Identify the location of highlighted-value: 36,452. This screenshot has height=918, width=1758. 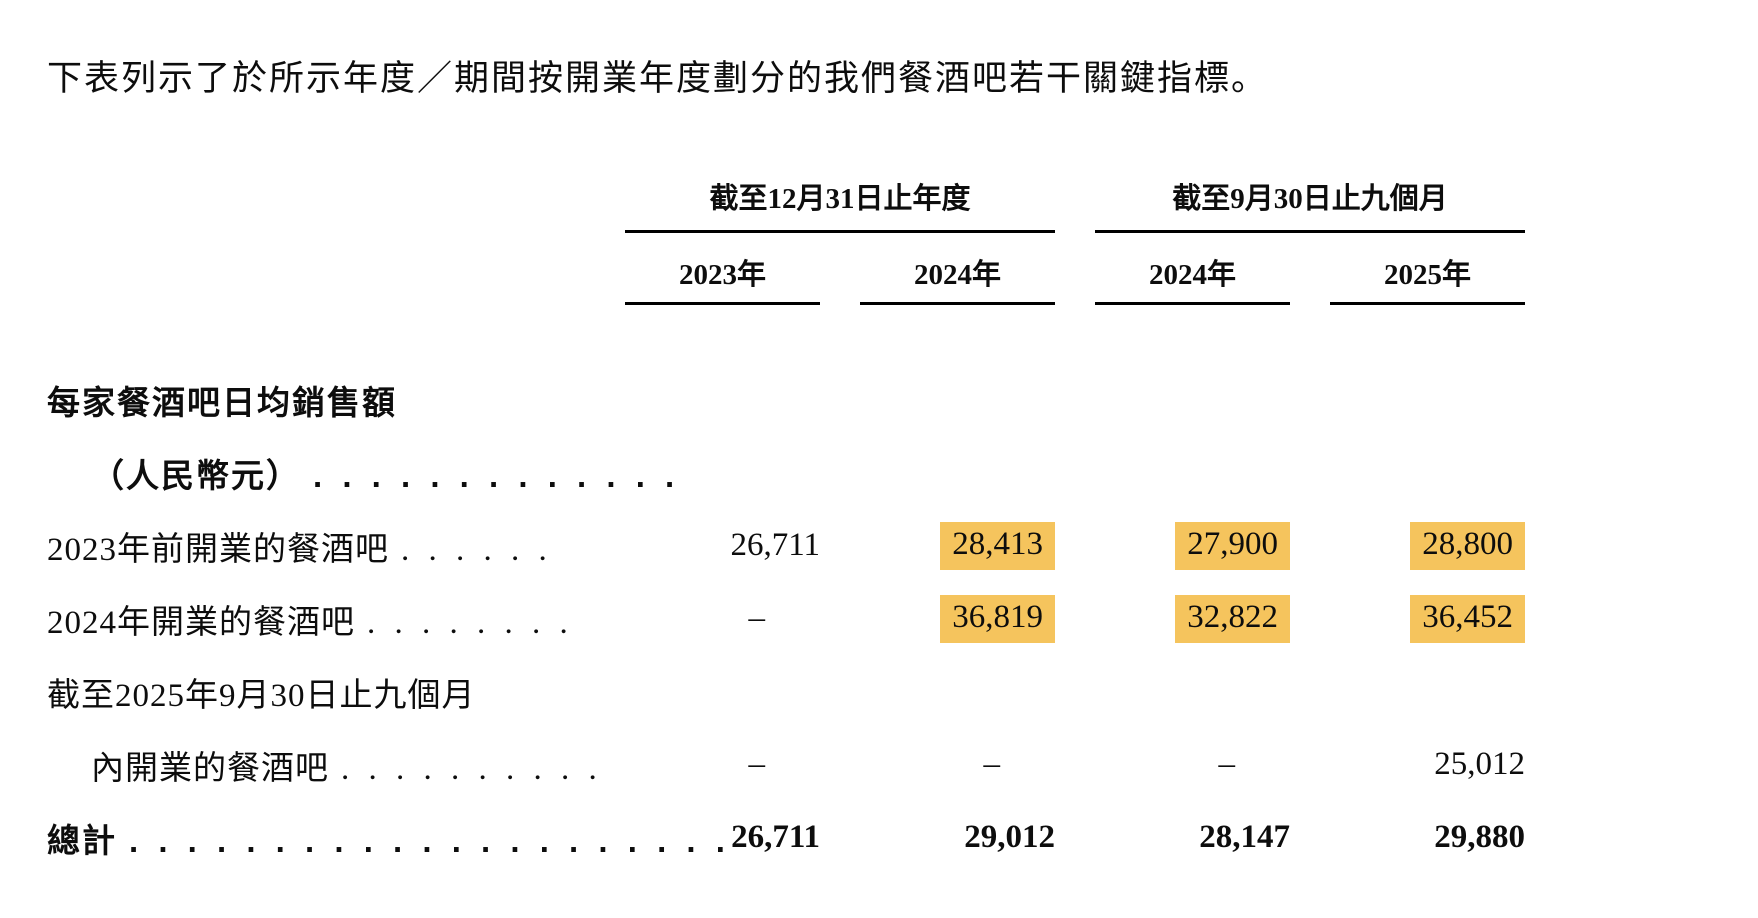
(1467, 618).